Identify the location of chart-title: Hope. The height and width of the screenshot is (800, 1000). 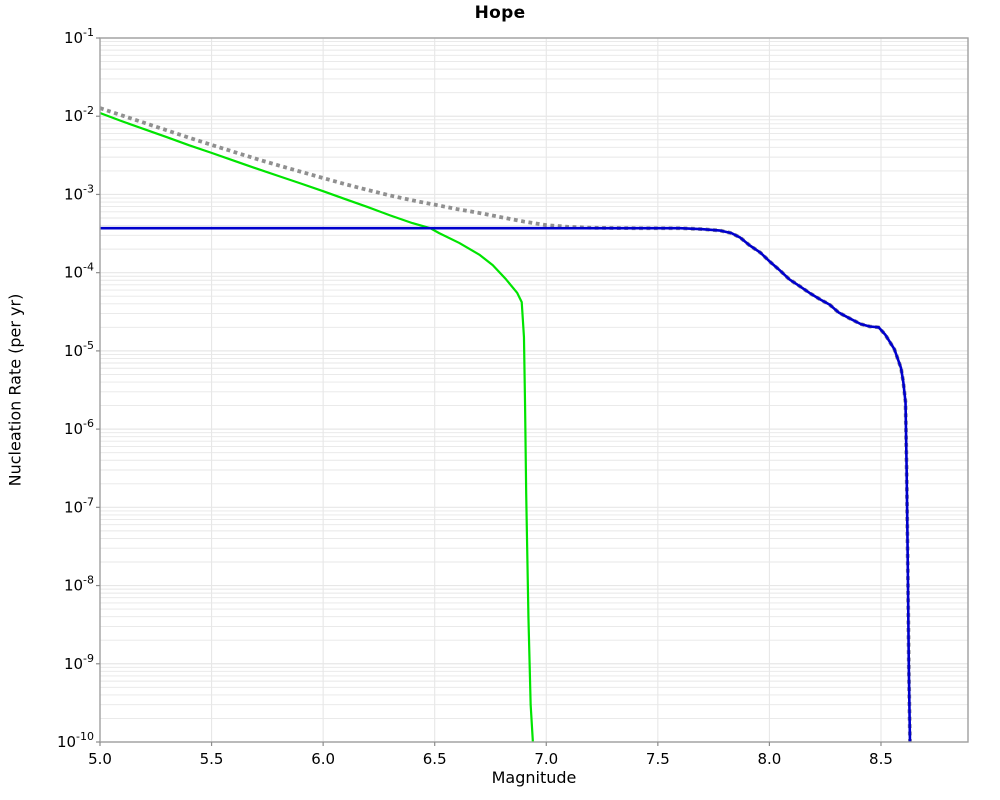
(500, 13).